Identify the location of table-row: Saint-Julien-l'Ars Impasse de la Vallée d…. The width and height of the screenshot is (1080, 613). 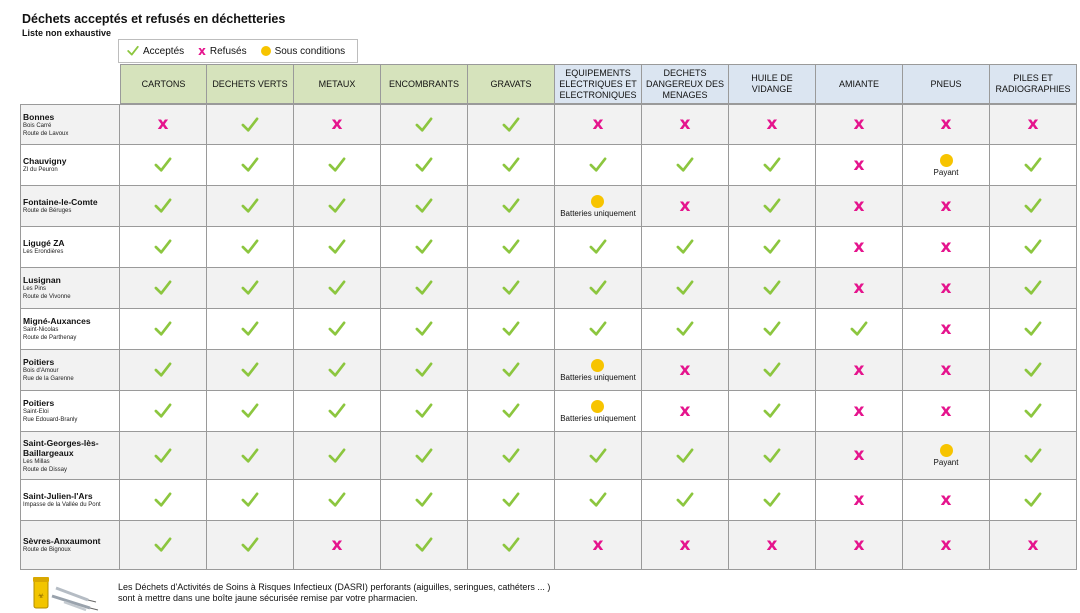
(548, 500).